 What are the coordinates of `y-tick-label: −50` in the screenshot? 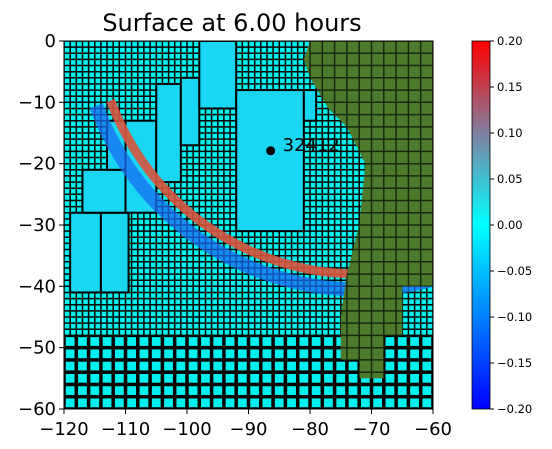 It's located at (37, 348).